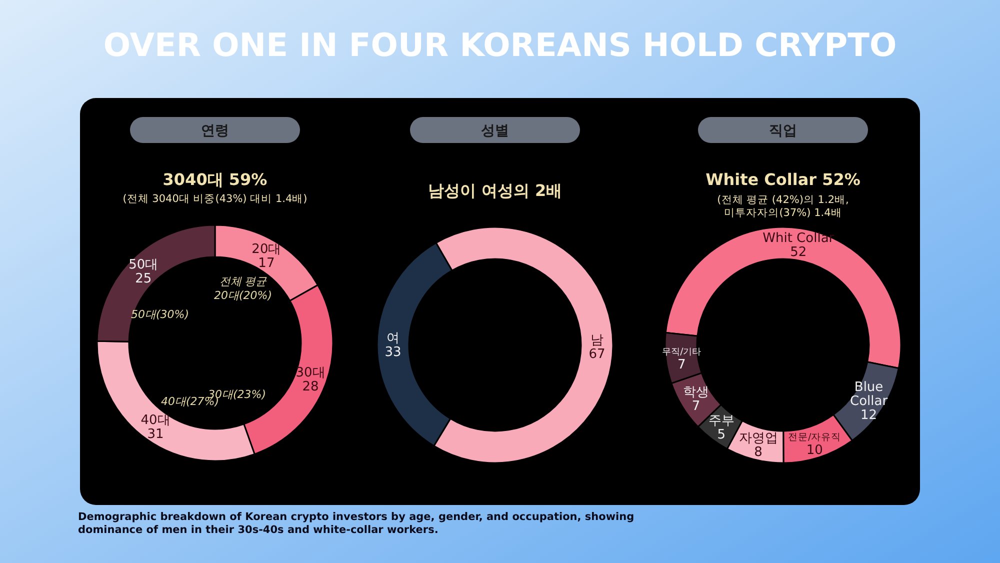  What do you see at coordinates (495, 131) in the screenshot?
I see `chart-title: 성별` at bounding box center [495, 131].